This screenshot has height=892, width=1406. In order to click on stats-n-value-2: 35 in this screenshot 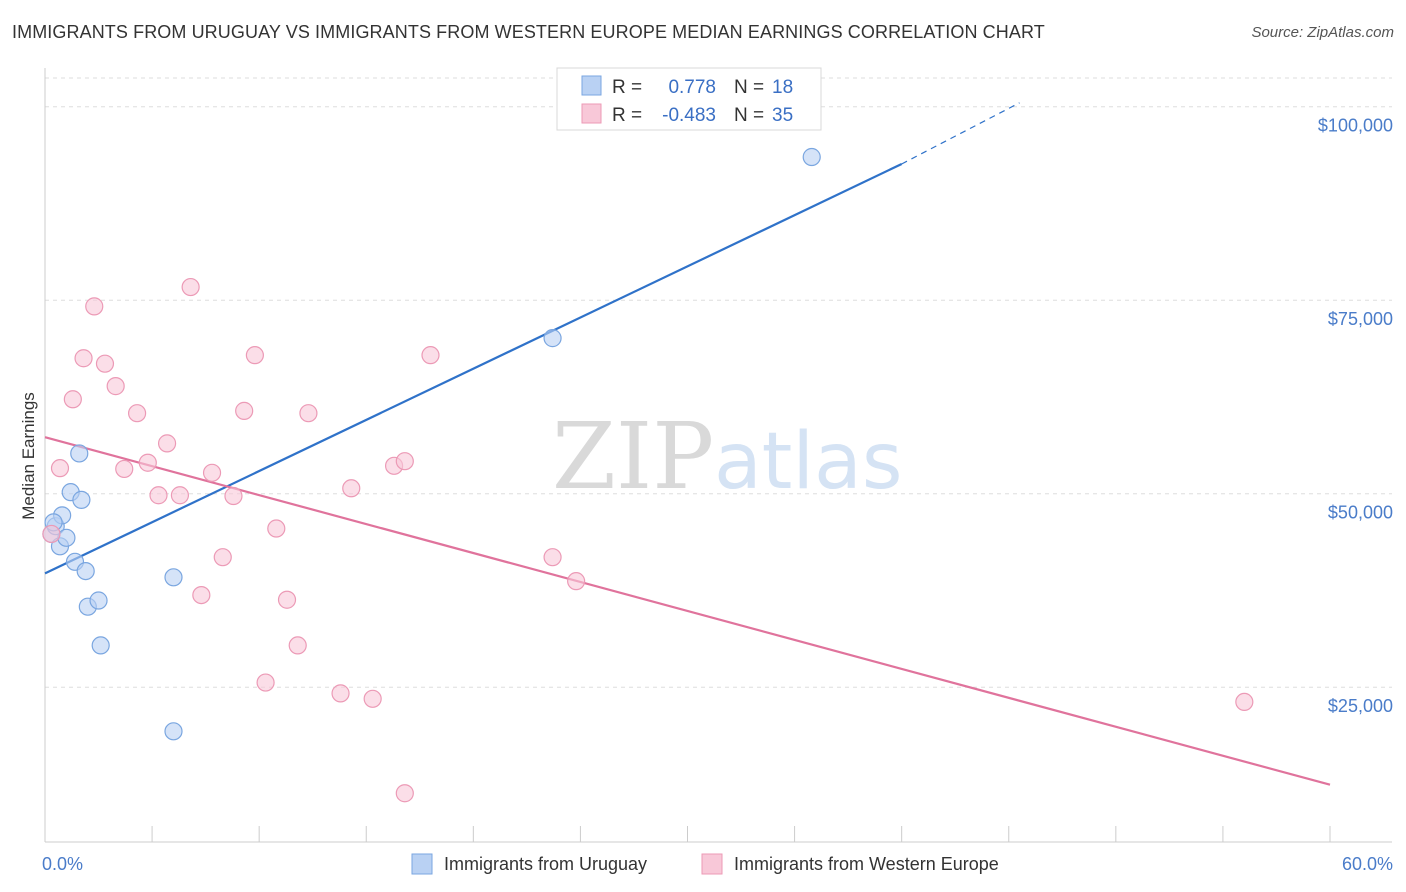, I will do `click(782, 115)`.